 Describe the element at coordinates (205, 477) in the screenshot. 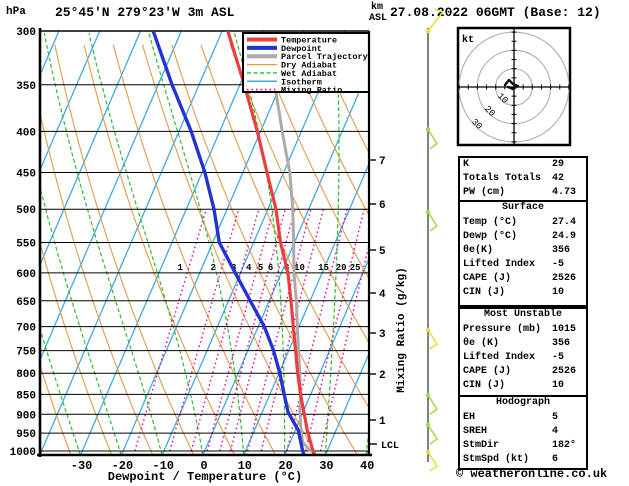

I see `x-axis-title: Dewpoint / Temperature (°C)` at that location.